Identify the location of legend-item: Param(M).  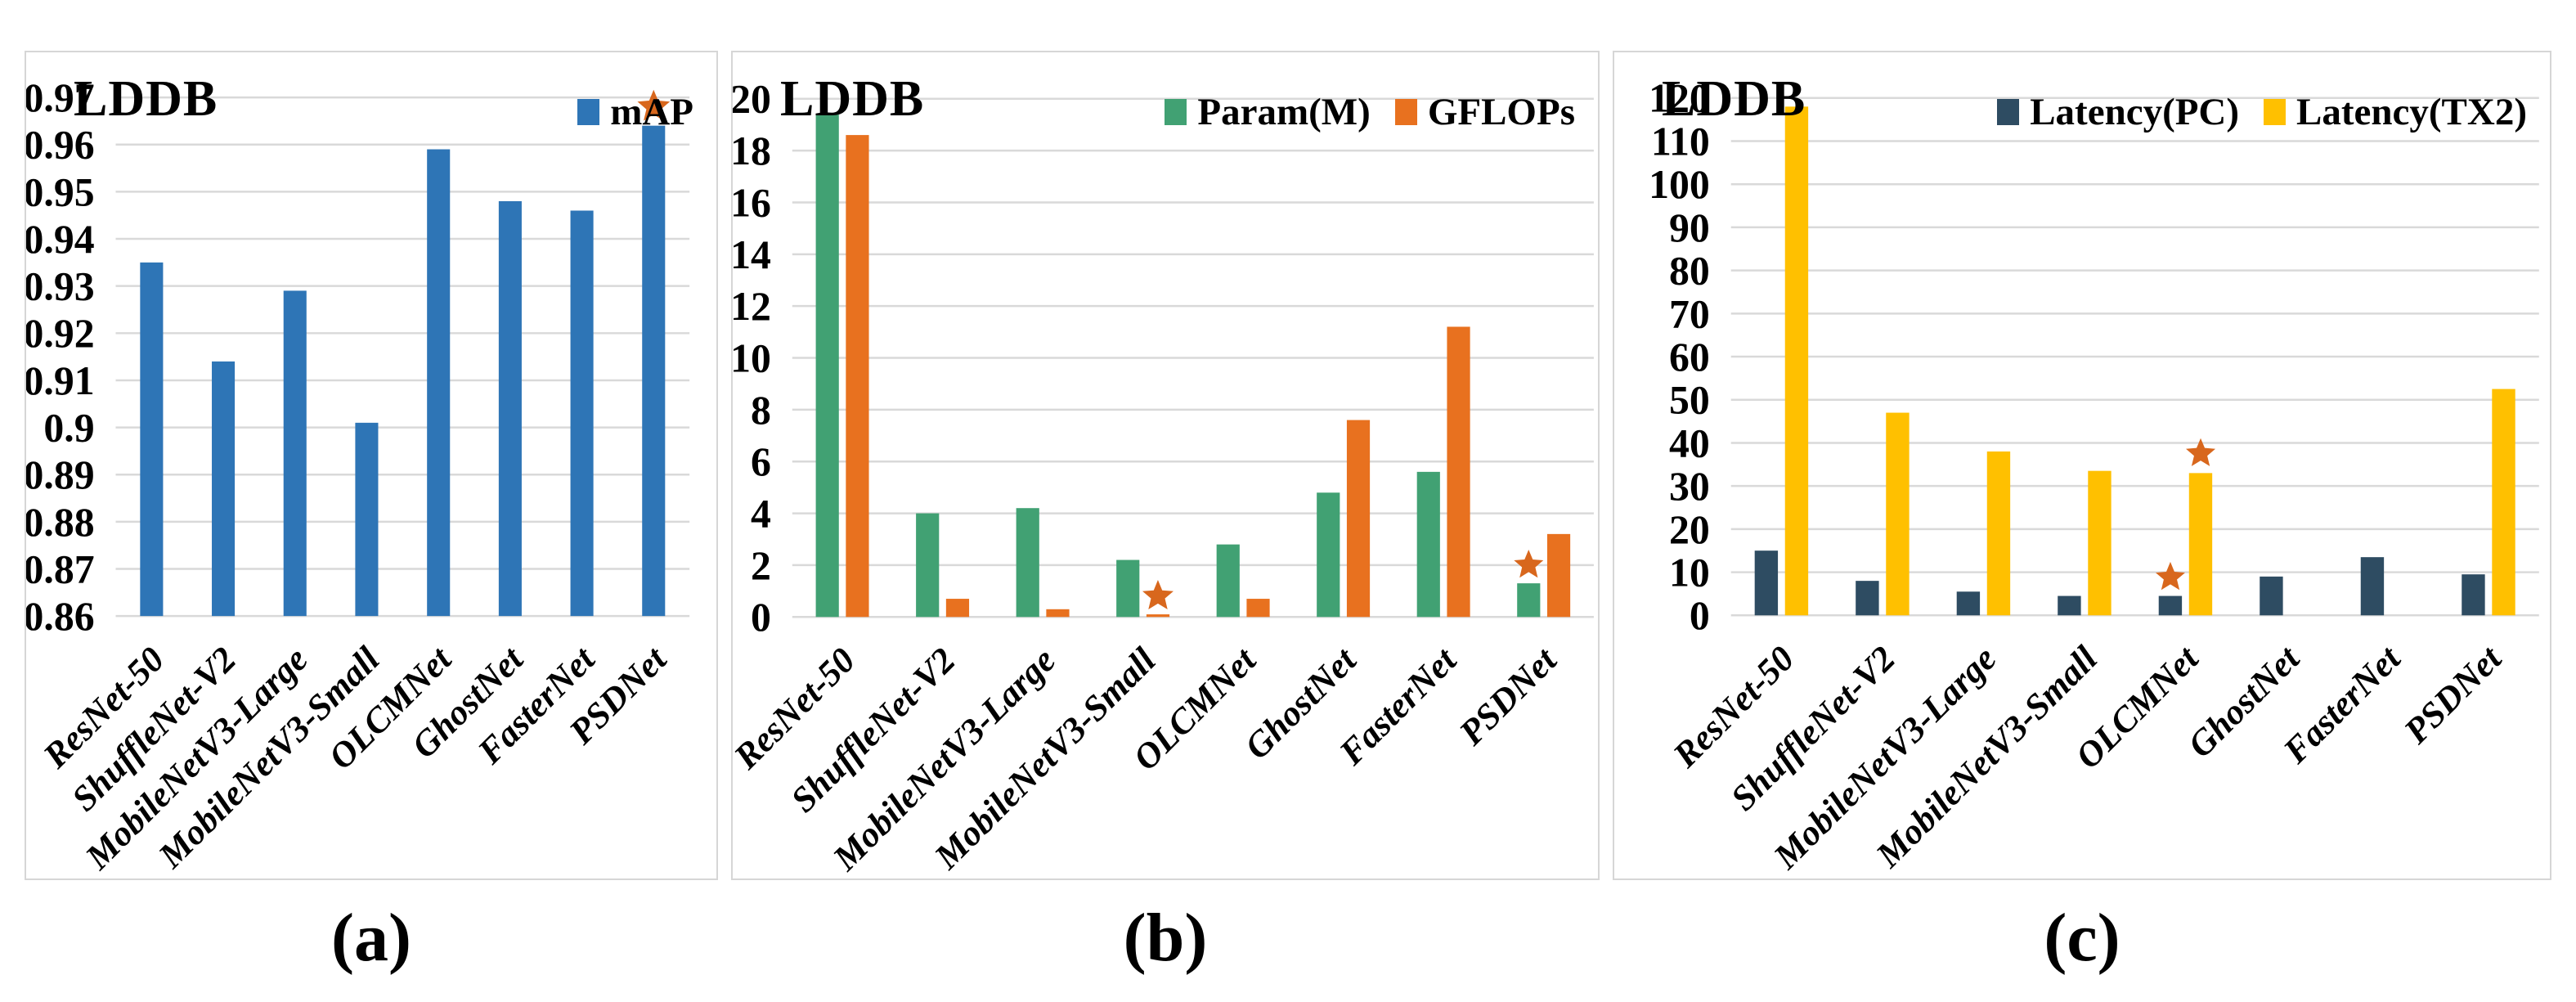
(1268, 112).